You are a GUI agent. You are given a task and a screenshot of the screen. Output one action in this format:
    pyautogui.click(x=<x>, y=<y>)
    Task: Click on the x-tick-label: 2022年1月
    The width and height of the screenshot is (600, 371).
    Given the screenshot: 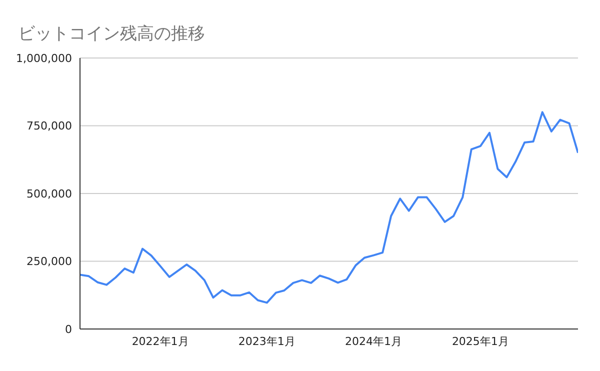 What is the action you would take?
    pyautogui.click(x=160, y=341)
    